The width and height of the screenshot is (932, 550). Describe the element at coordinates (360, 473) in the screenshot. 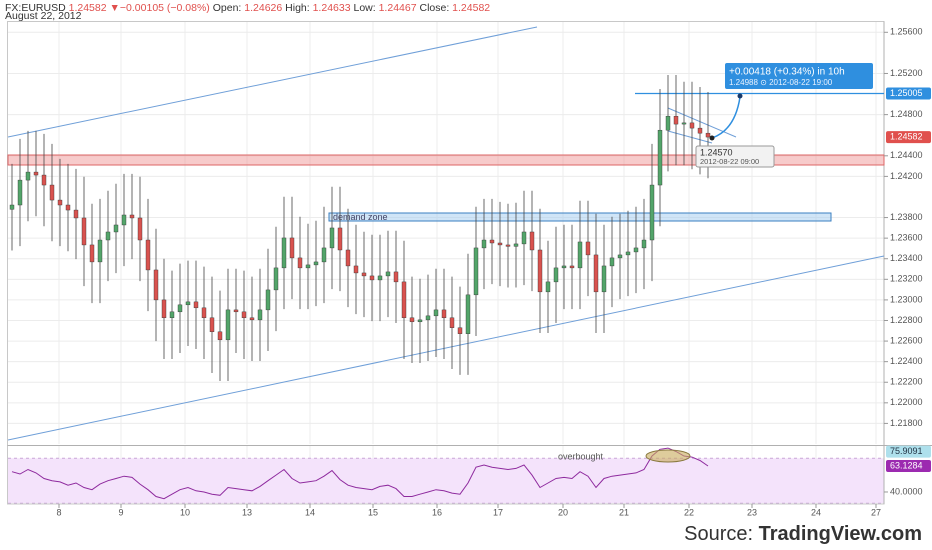

I see `rsi-pane` at that location.